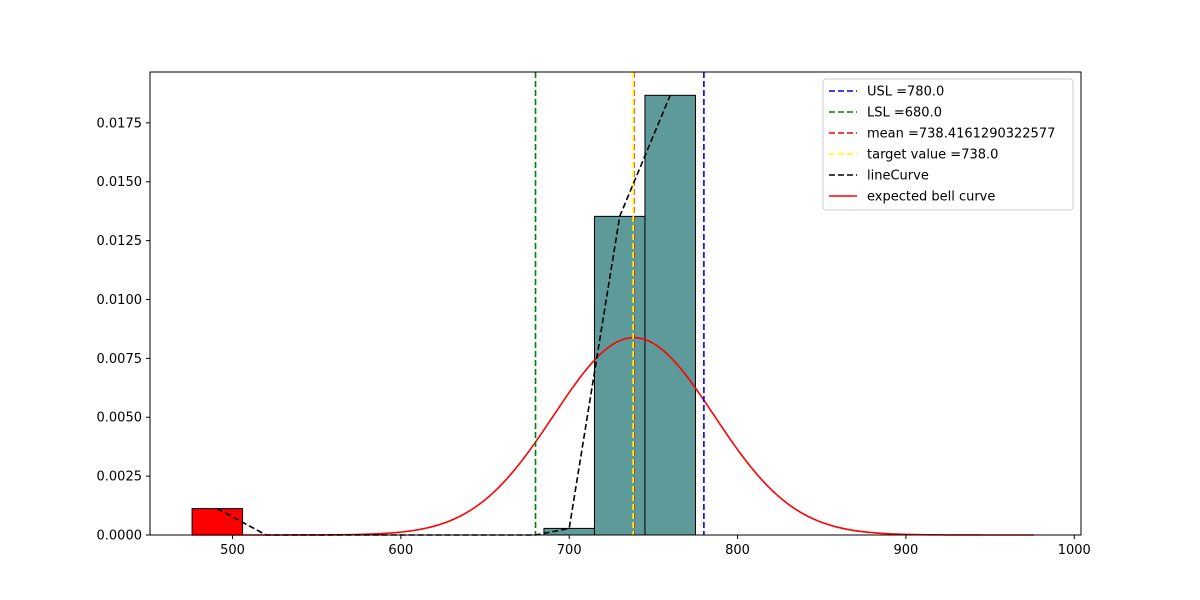 This screenshot has width=1200, height=600. Describe the element at coordinates (655, 546) in the screenshot. I see `x-axis-ticks: 500 600 700 800 900 1000` at that location.